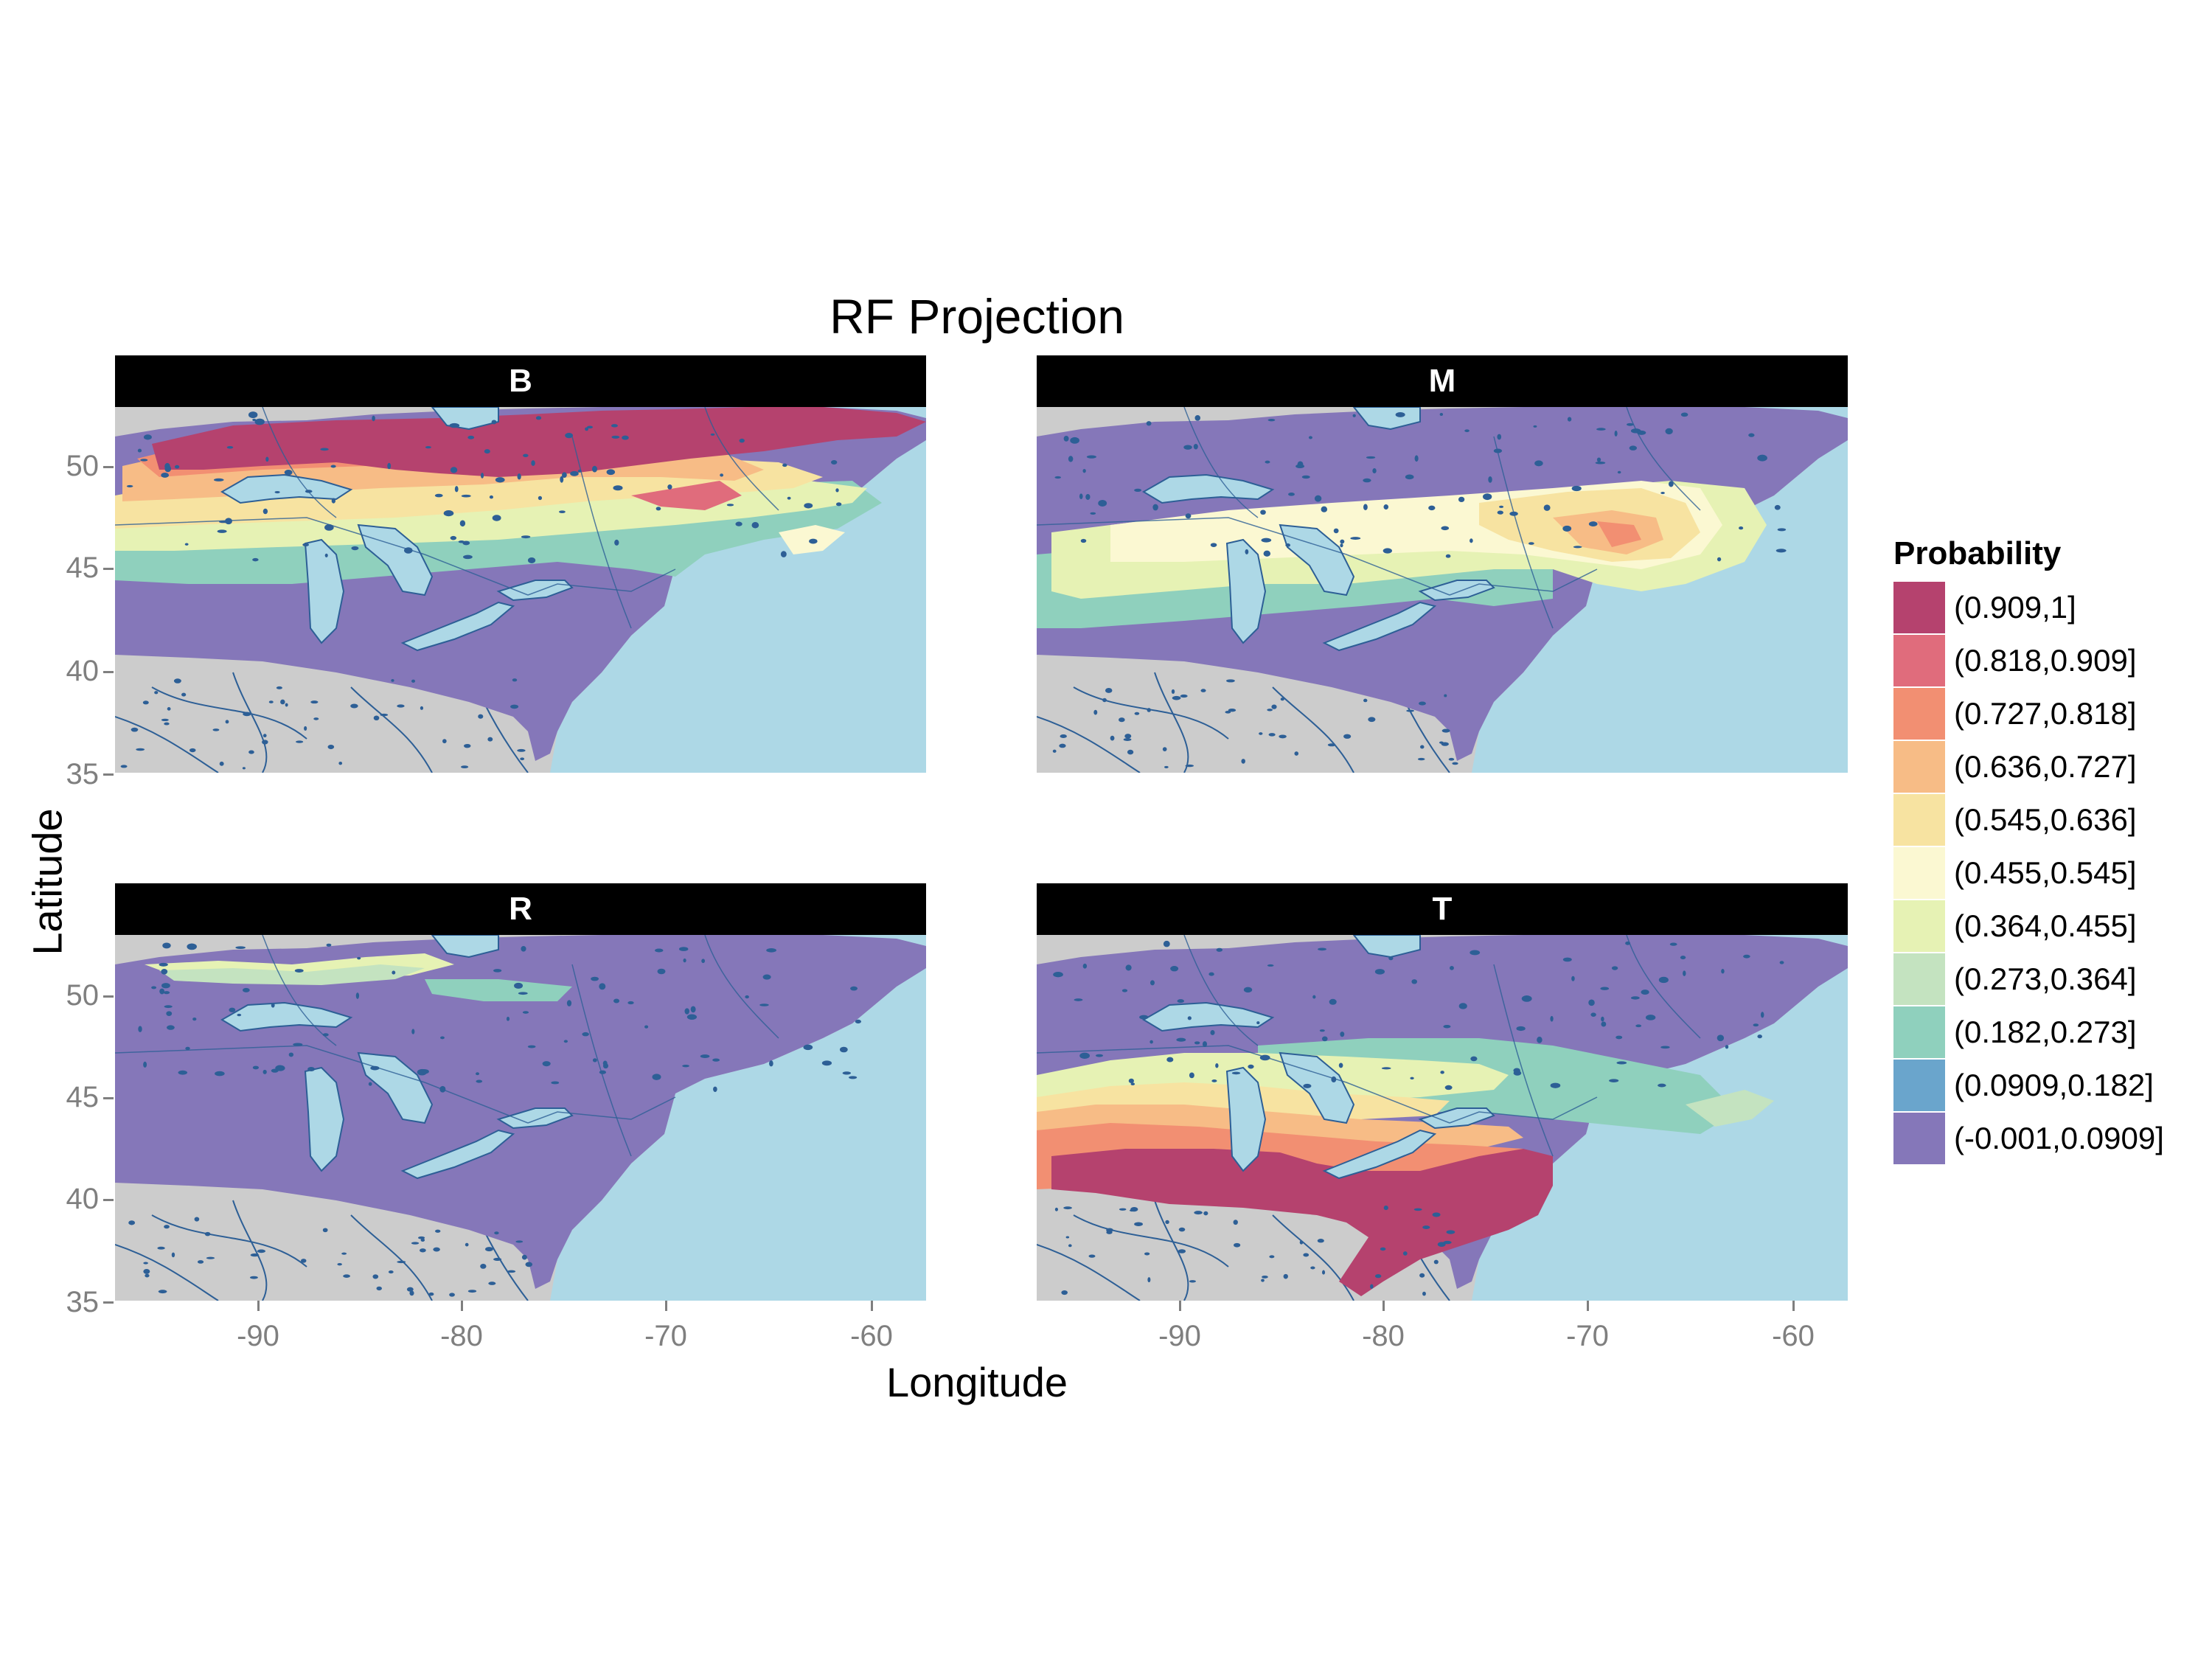 This screenshot has width=2212, height=1659. Describe the element at coordinates (520, 909) in the screenshot. I see `panel-strip: R` at that location.